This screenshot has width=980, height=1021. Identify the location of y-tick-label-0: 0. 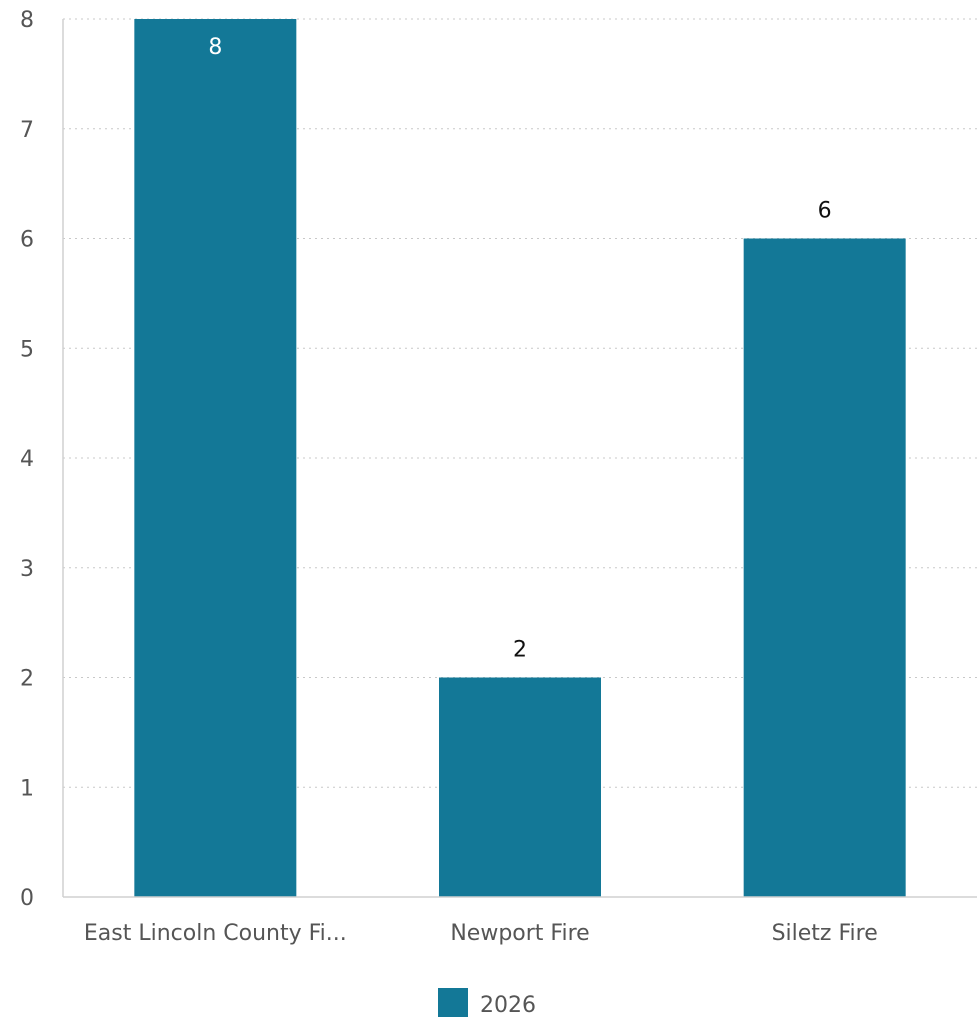
(27, 898).